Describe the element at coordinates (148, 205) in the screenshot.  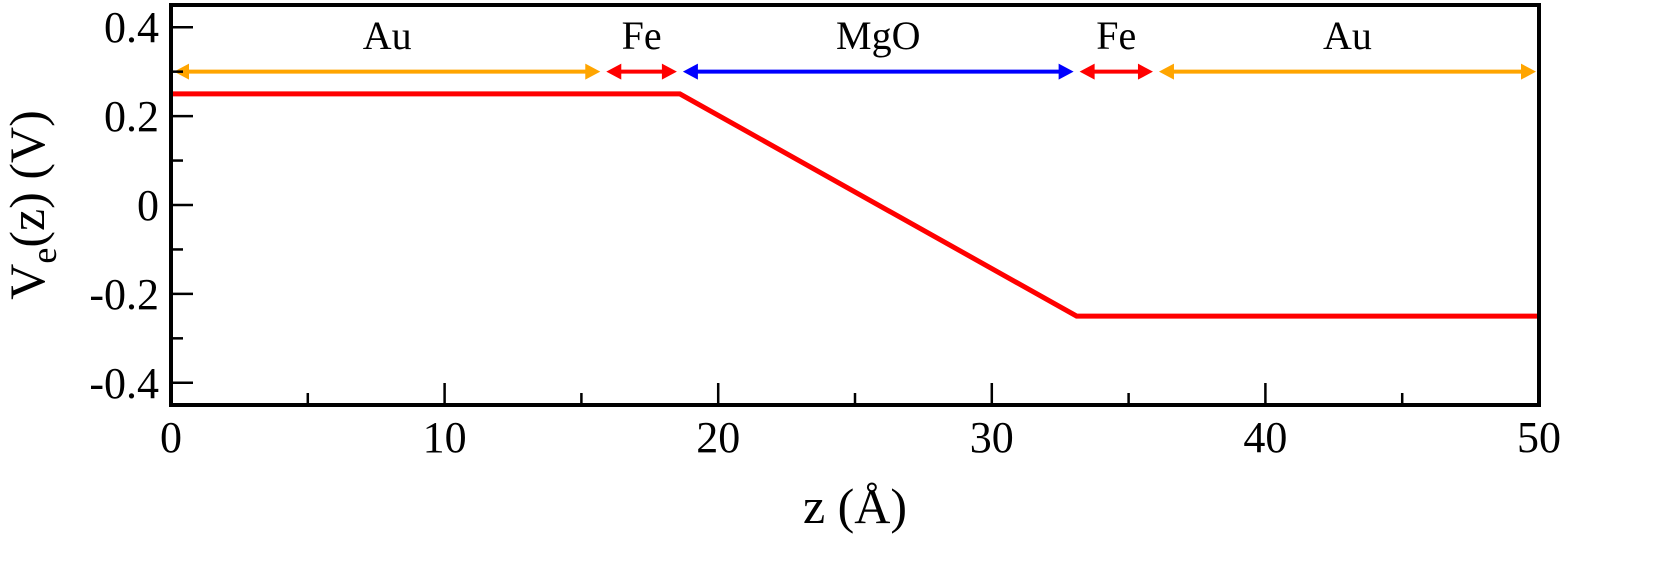
I see `y-tick-label: 0` at that location.